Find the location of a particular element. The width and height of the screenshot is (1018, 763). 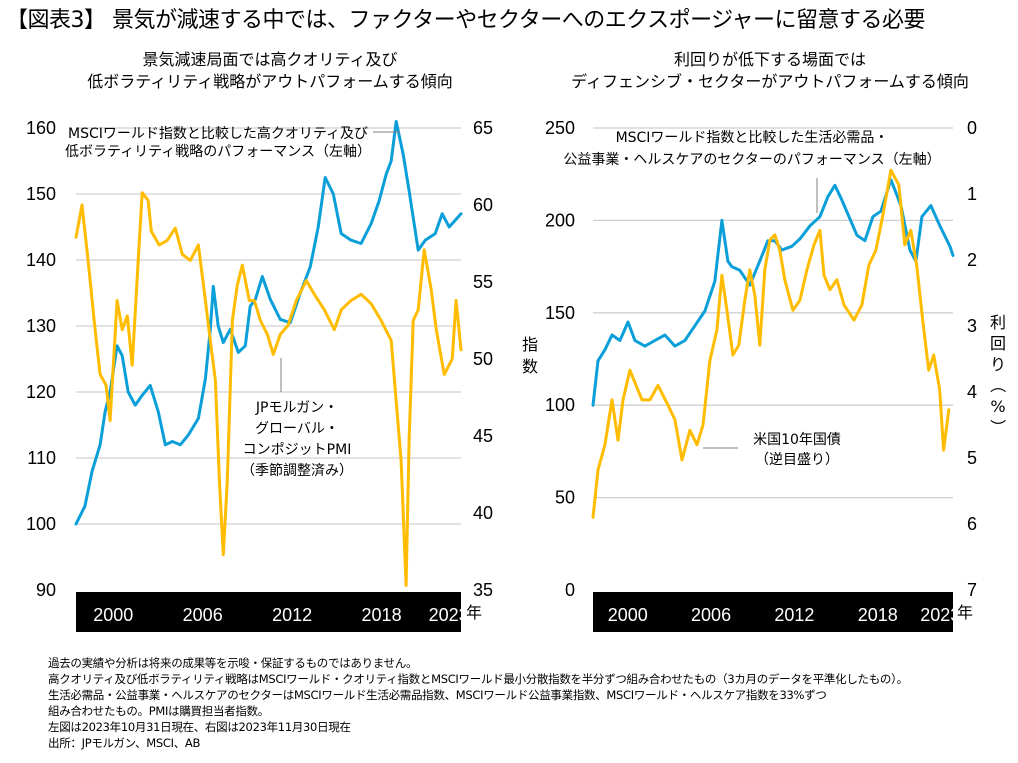

right-annot-defensive-line-1: MSCIワールド指数と比較した生活必需品・ is located at coordinates (752, 138).